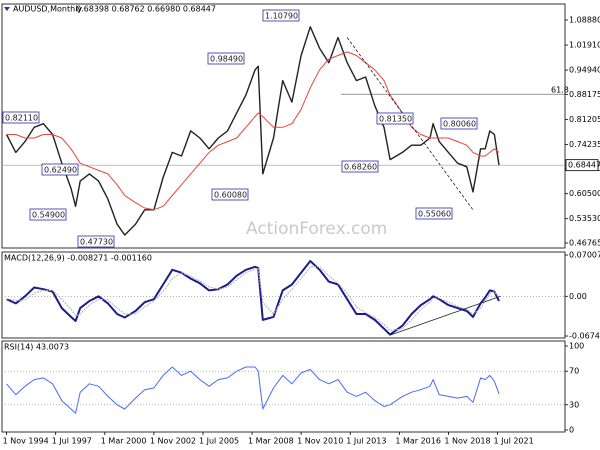 The width and height of the screenshot is (600, 450). I want to click on trendline, so click(445, 315).